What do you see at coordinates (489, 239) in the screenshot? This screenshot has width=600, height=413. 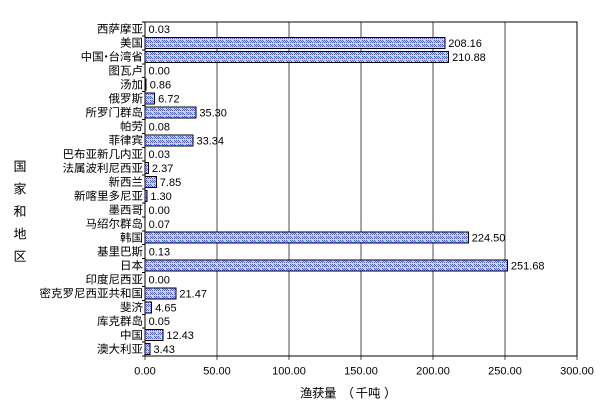 I see `svg-text: 224.50` at bounding box center [489, 239].